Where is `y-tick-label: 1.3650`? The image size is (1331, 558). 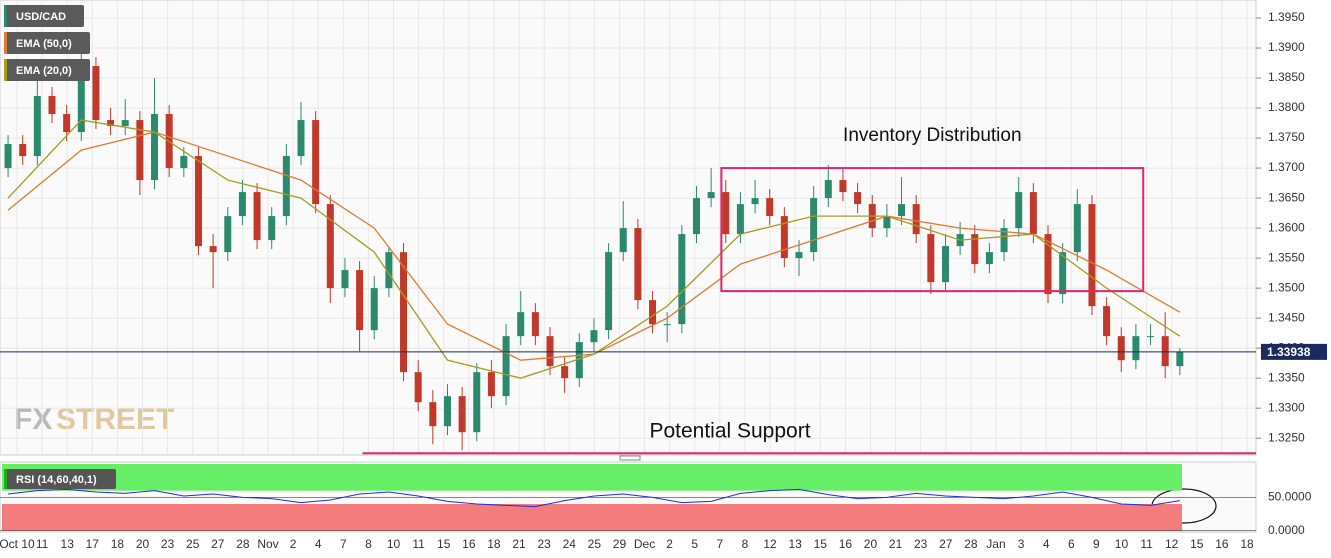
y-tick-label: 1.3650 is located at coordinates (1286, 197).